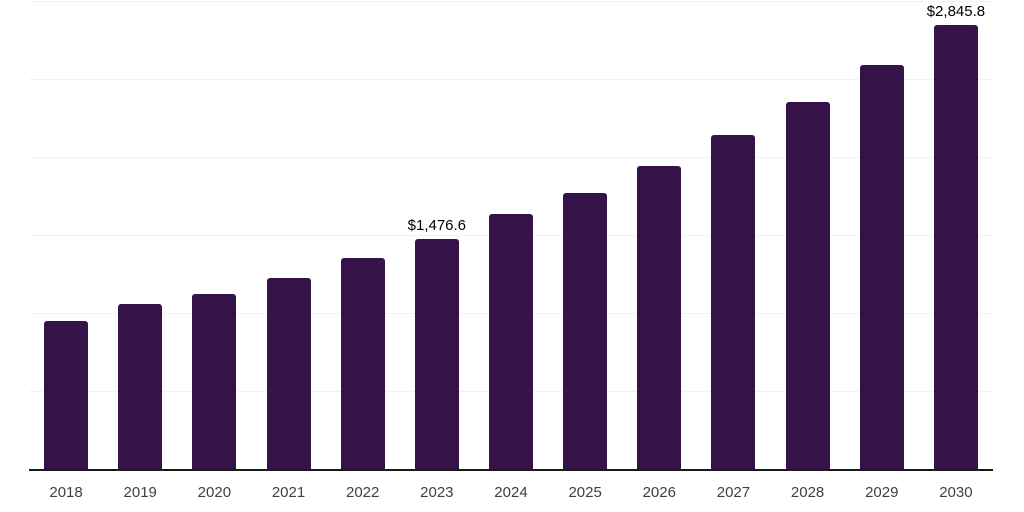 The image size is (1024, 512). What do you see at coordinates (510, 341) in the screenshot?
I see `bar-2024` at bounding box center [510, 341].